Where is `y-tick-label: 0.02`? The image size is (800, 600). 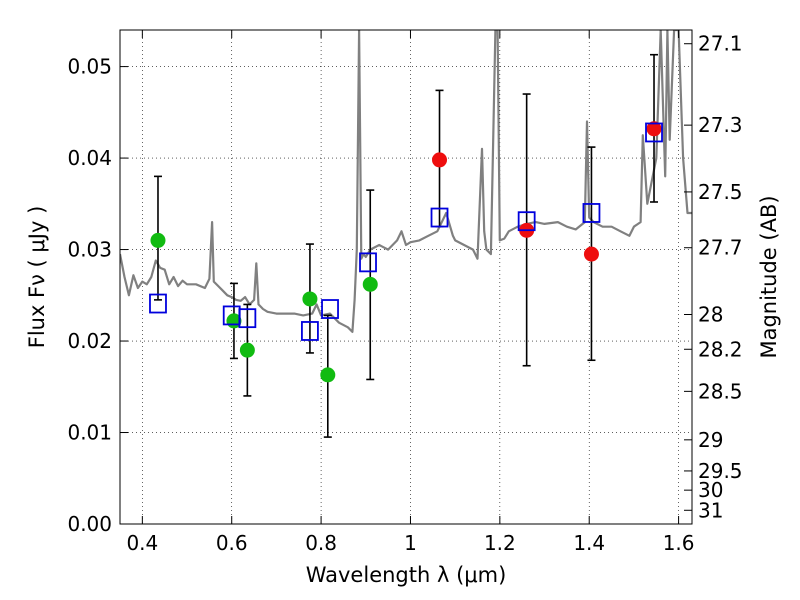
y-tick-label: 0.02 is located at coordinates (89, 341).